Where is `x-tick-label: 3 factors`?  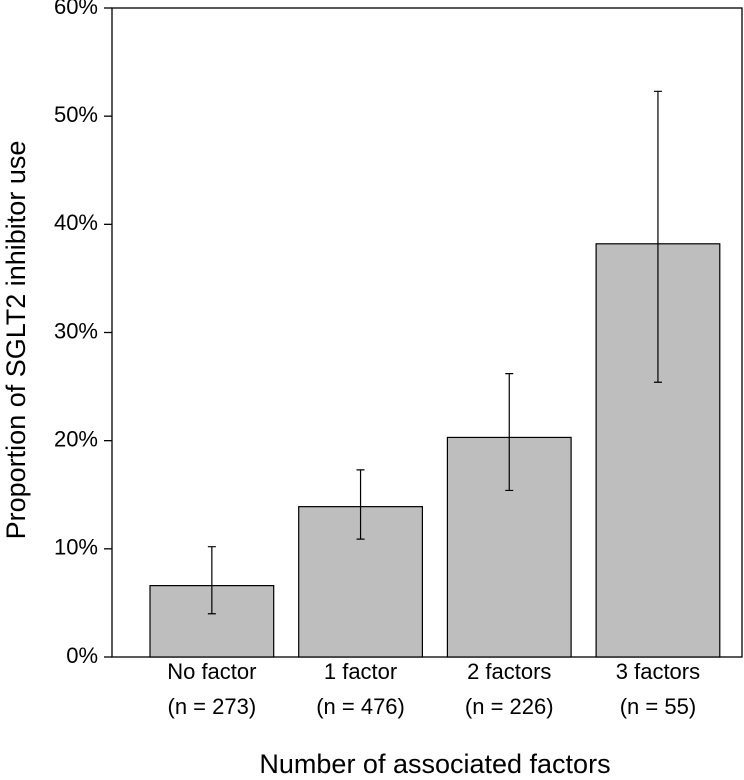 x-tick-label: 3 factors is located at coordinates (658, 671).